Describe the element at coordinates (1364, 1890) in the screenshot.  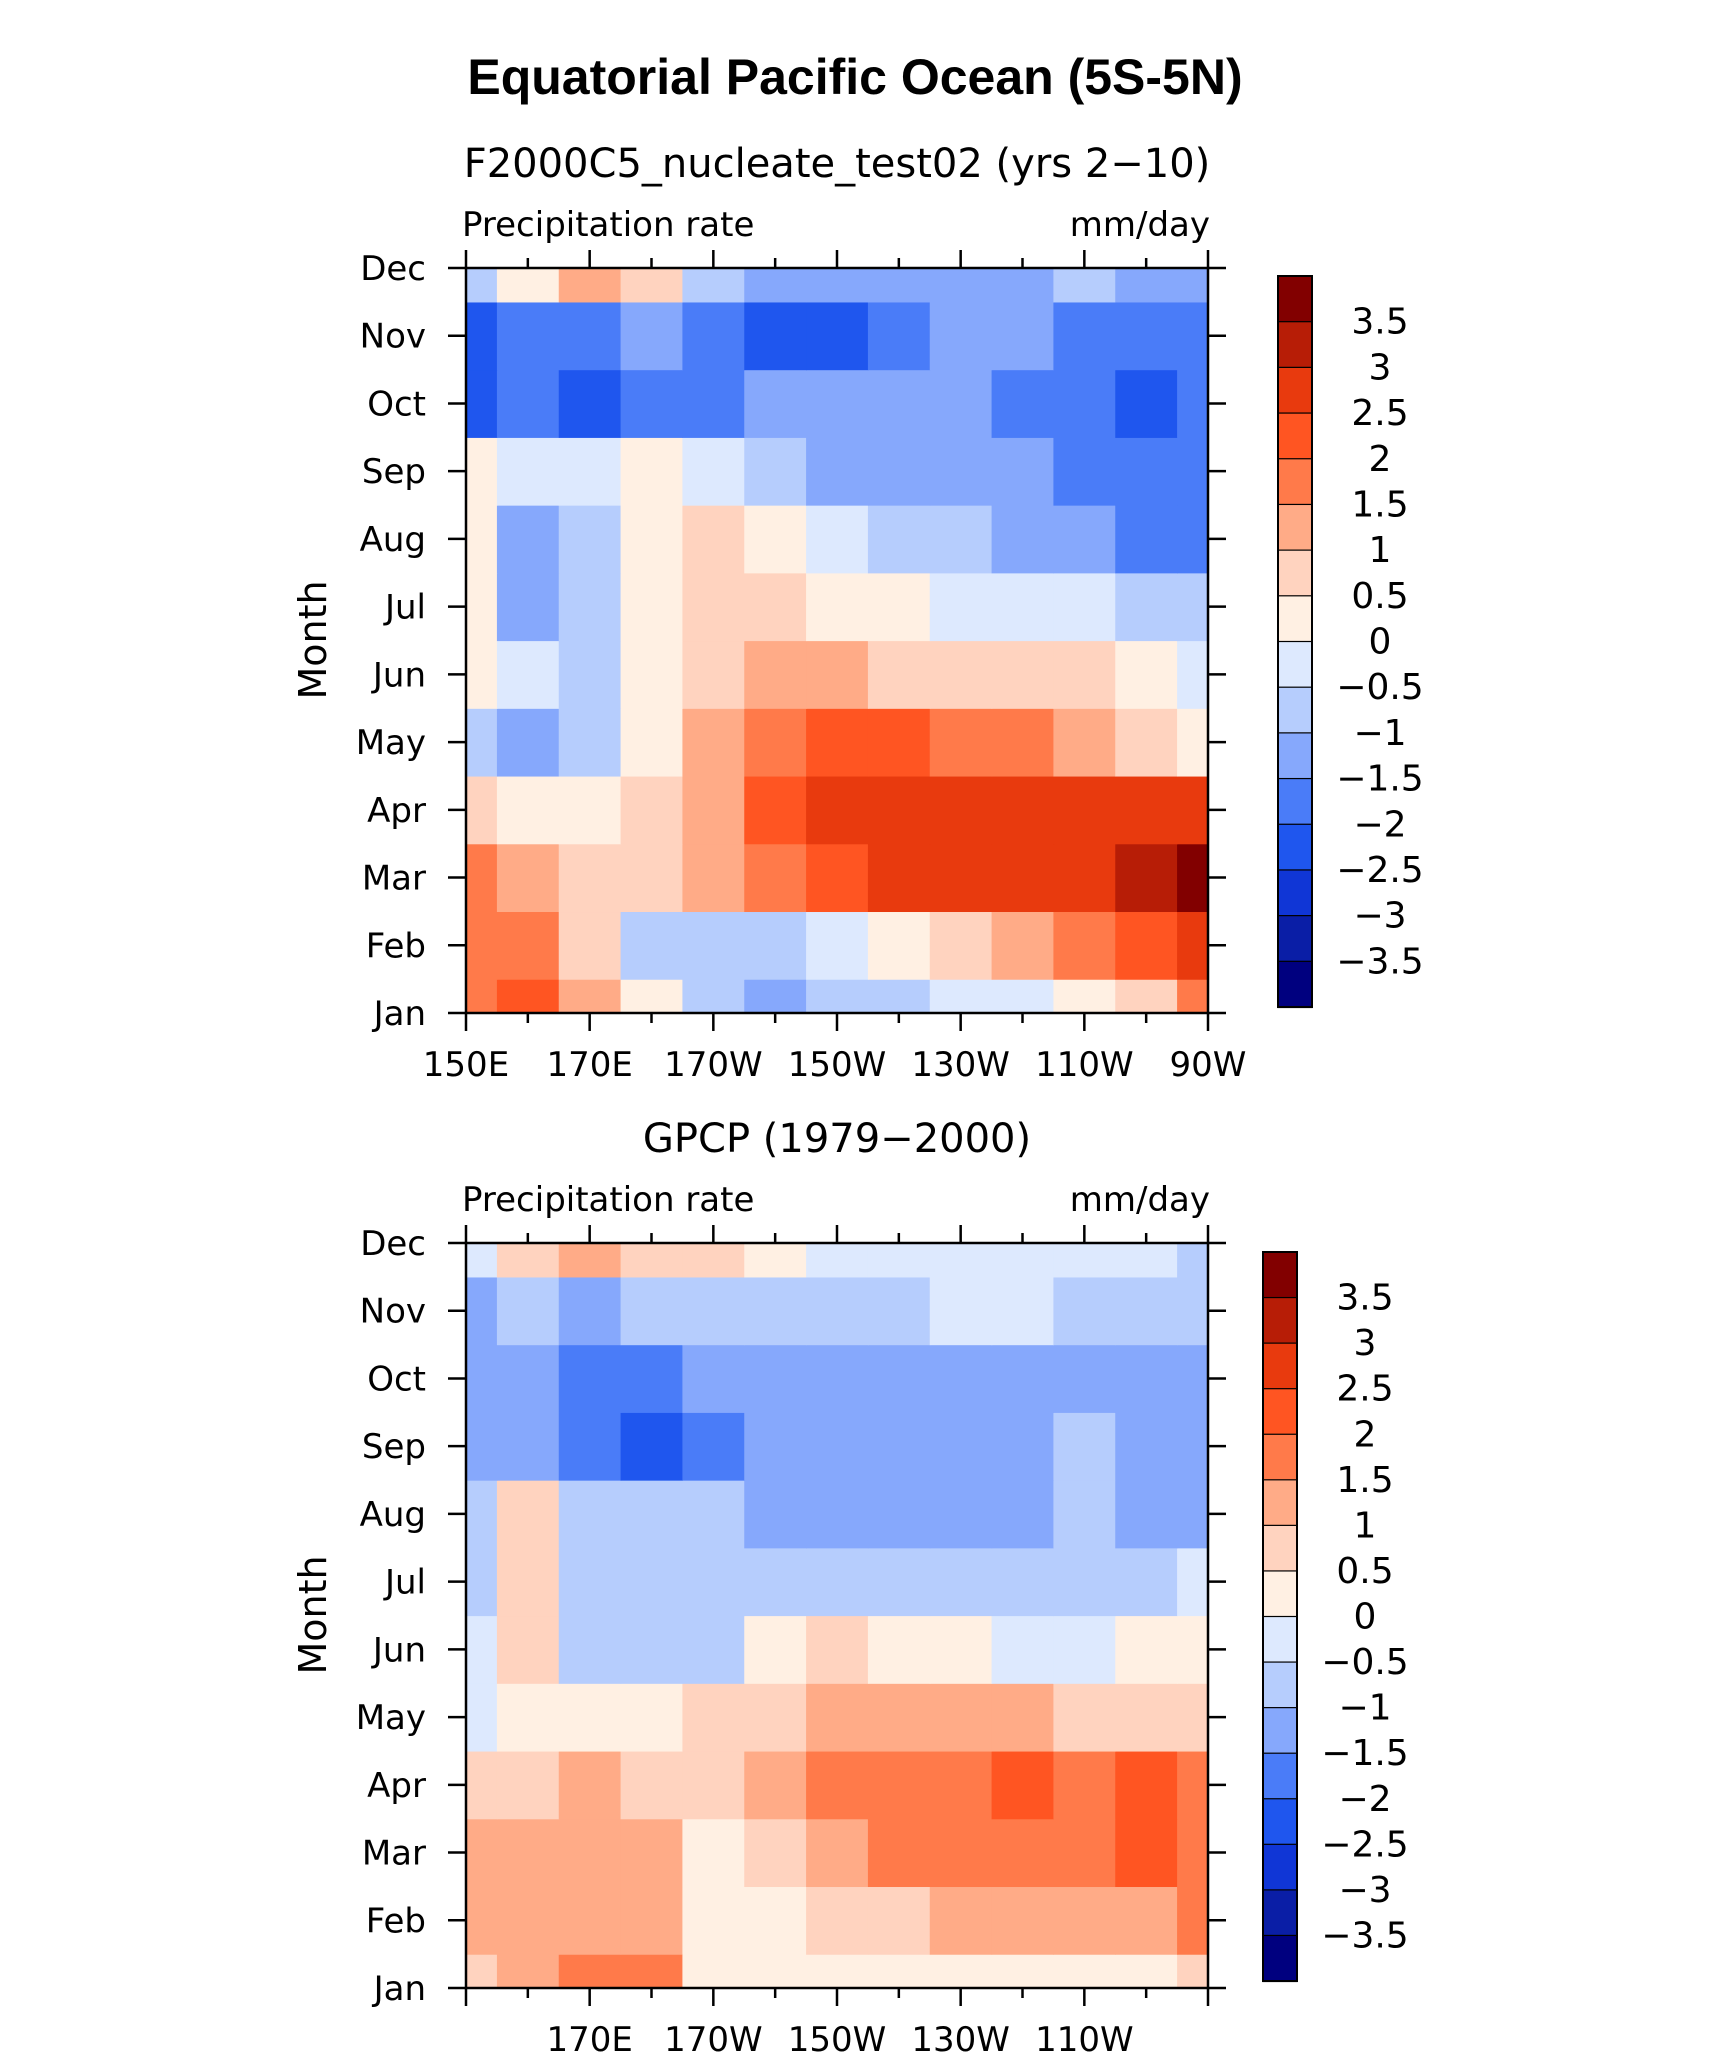
I see `colorbar-label: −3` at that location.